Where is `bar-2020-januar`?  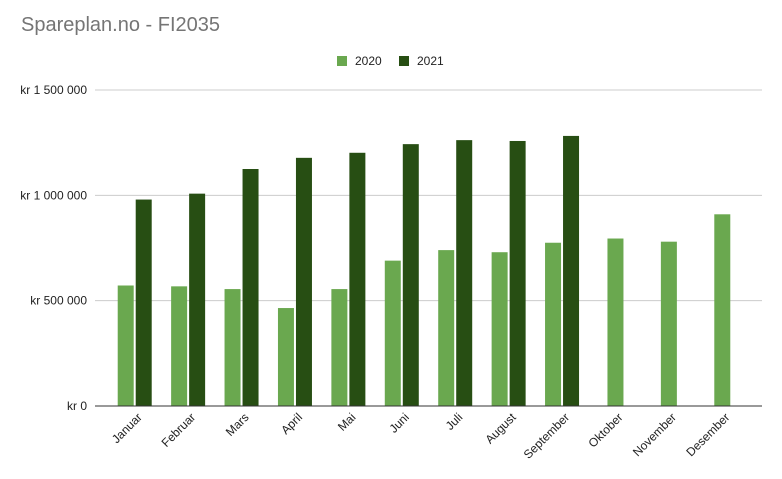
bar-2020-januar is located at coordinates (125, 345).